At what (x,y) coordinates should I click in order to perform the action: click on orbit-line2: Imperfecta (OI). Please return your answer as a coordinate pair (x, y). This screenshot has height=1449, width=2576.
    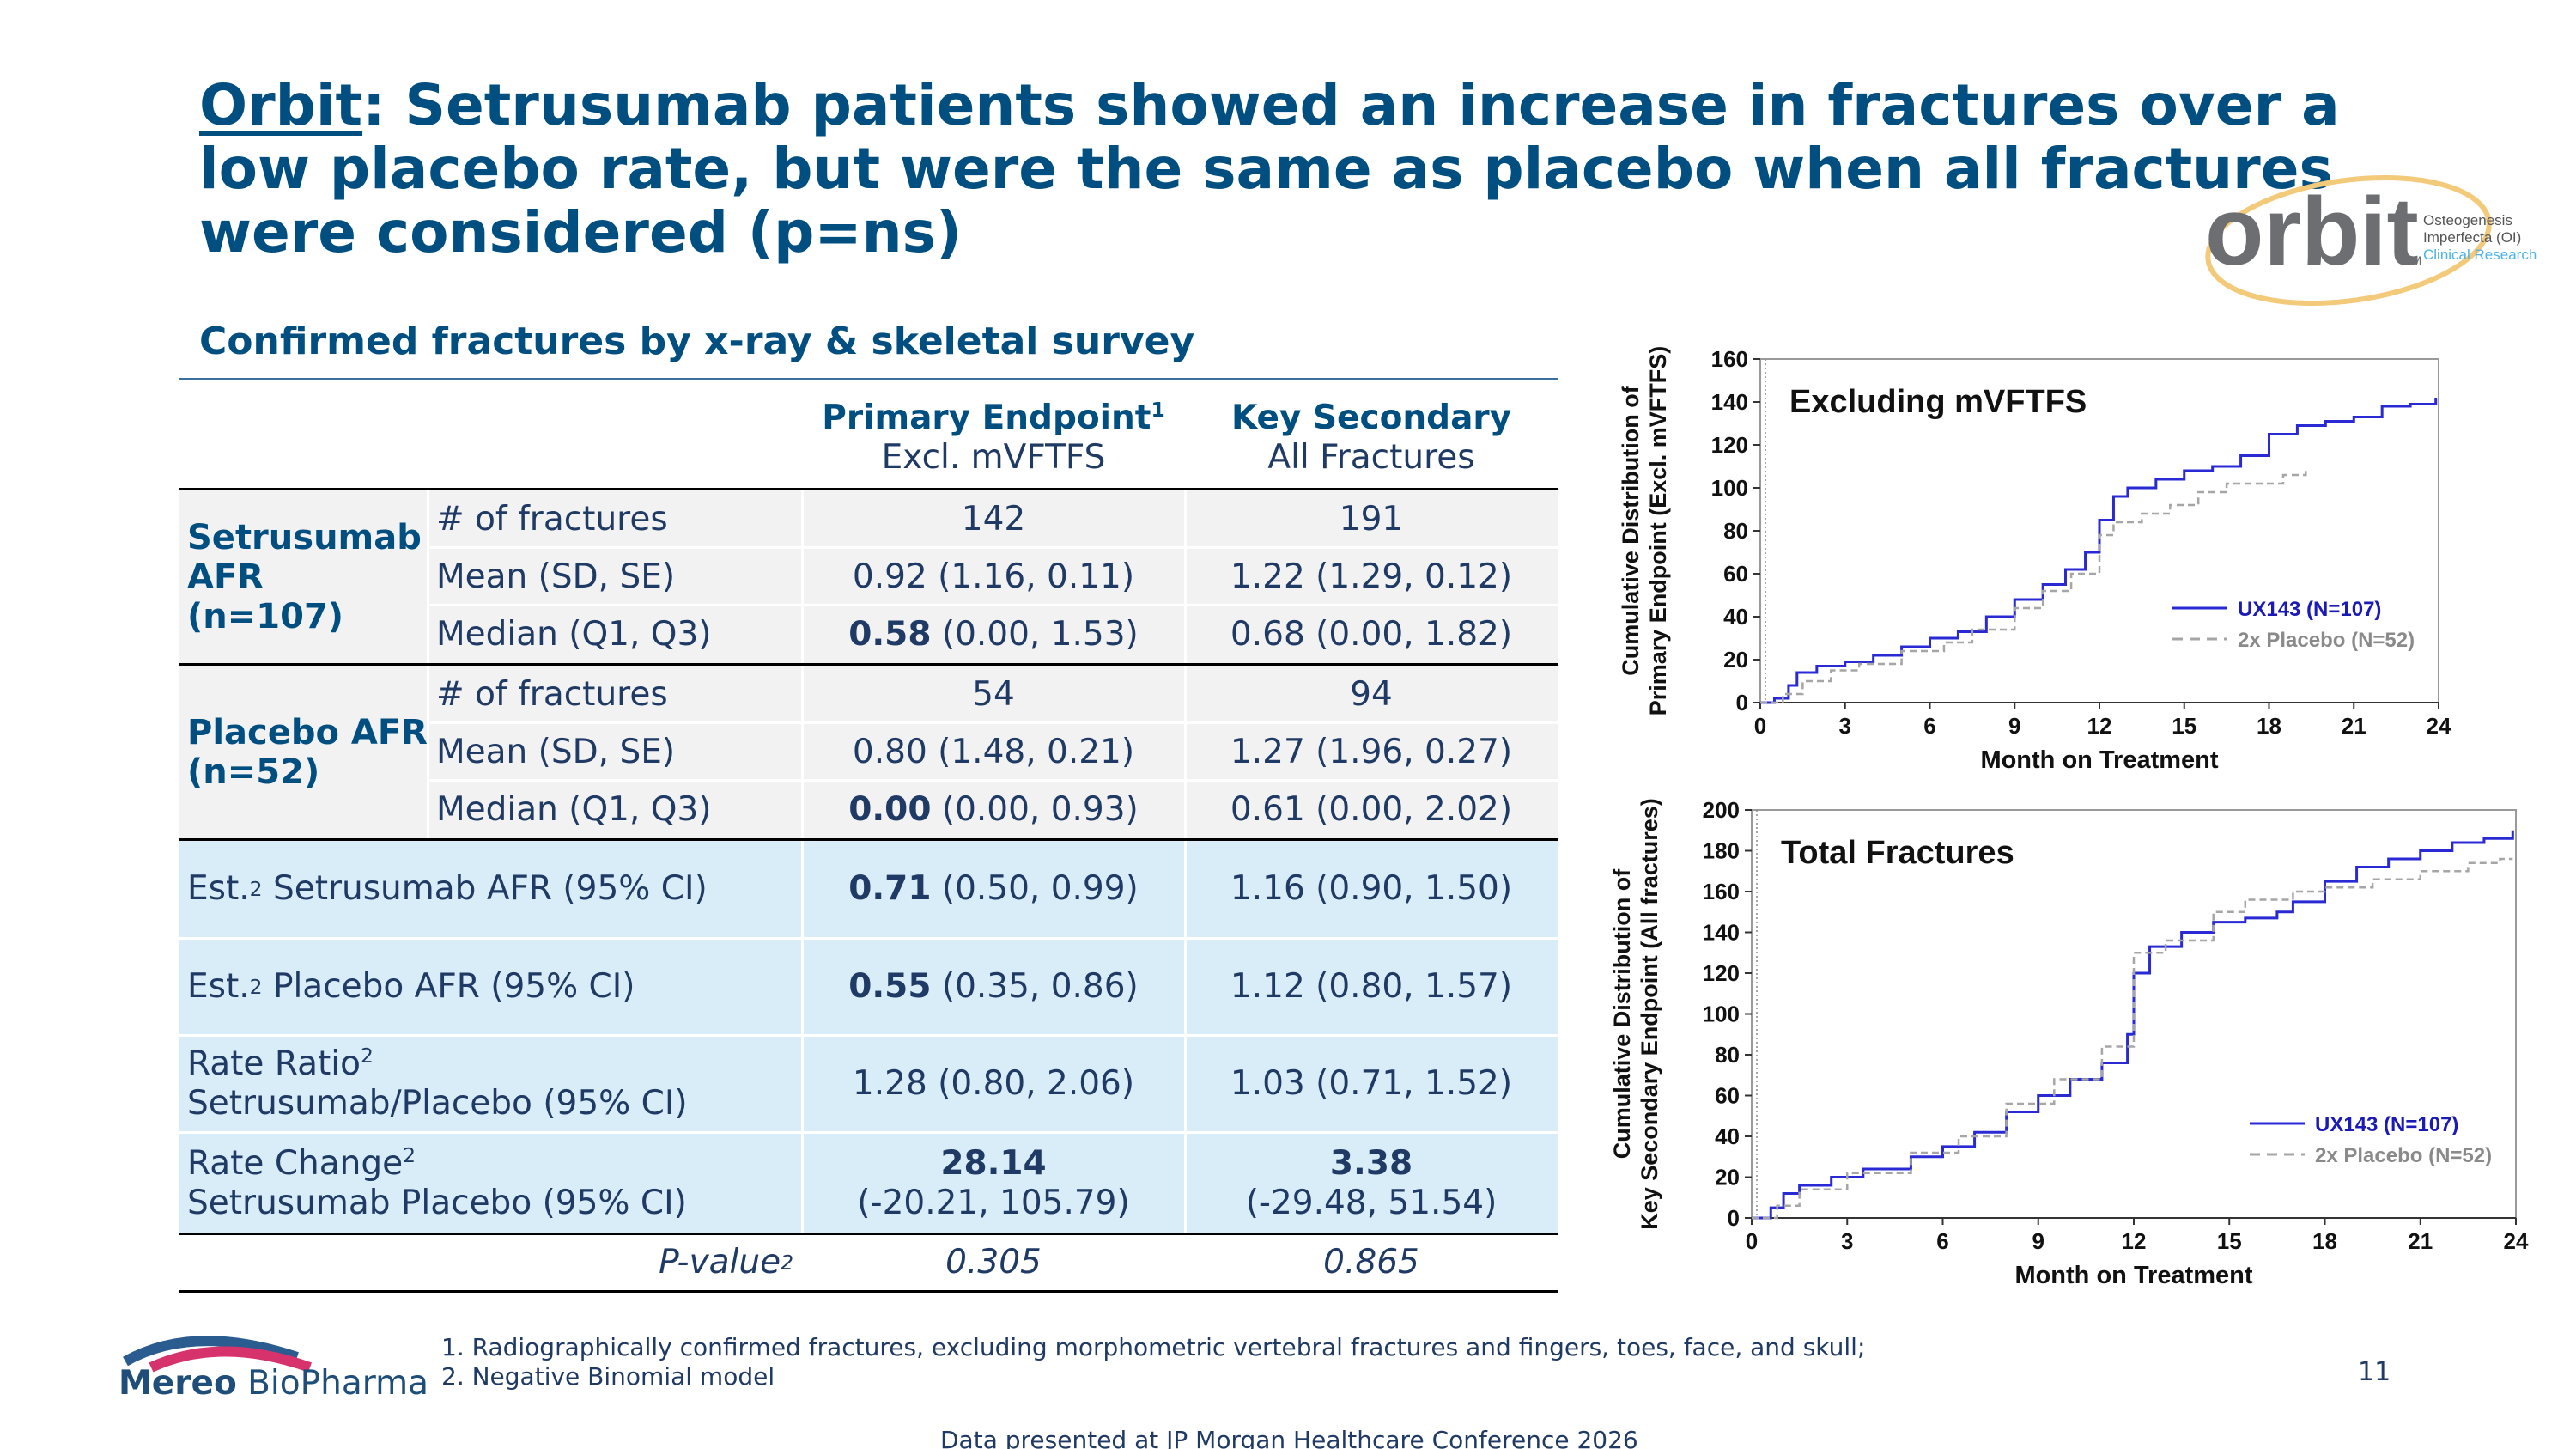
    Looking at the image, I should click on (2472, 238).